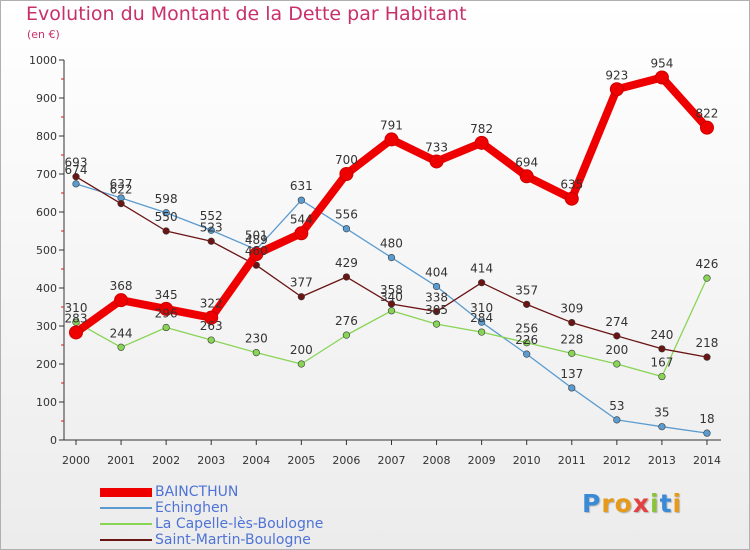 This screenshot has height=550, width=750. What do you see at coordinates (256, 353) in the screenshot?
I see `data-point-la-capelle-l-s-boulogne-2004` at bounding box center [256, 353].